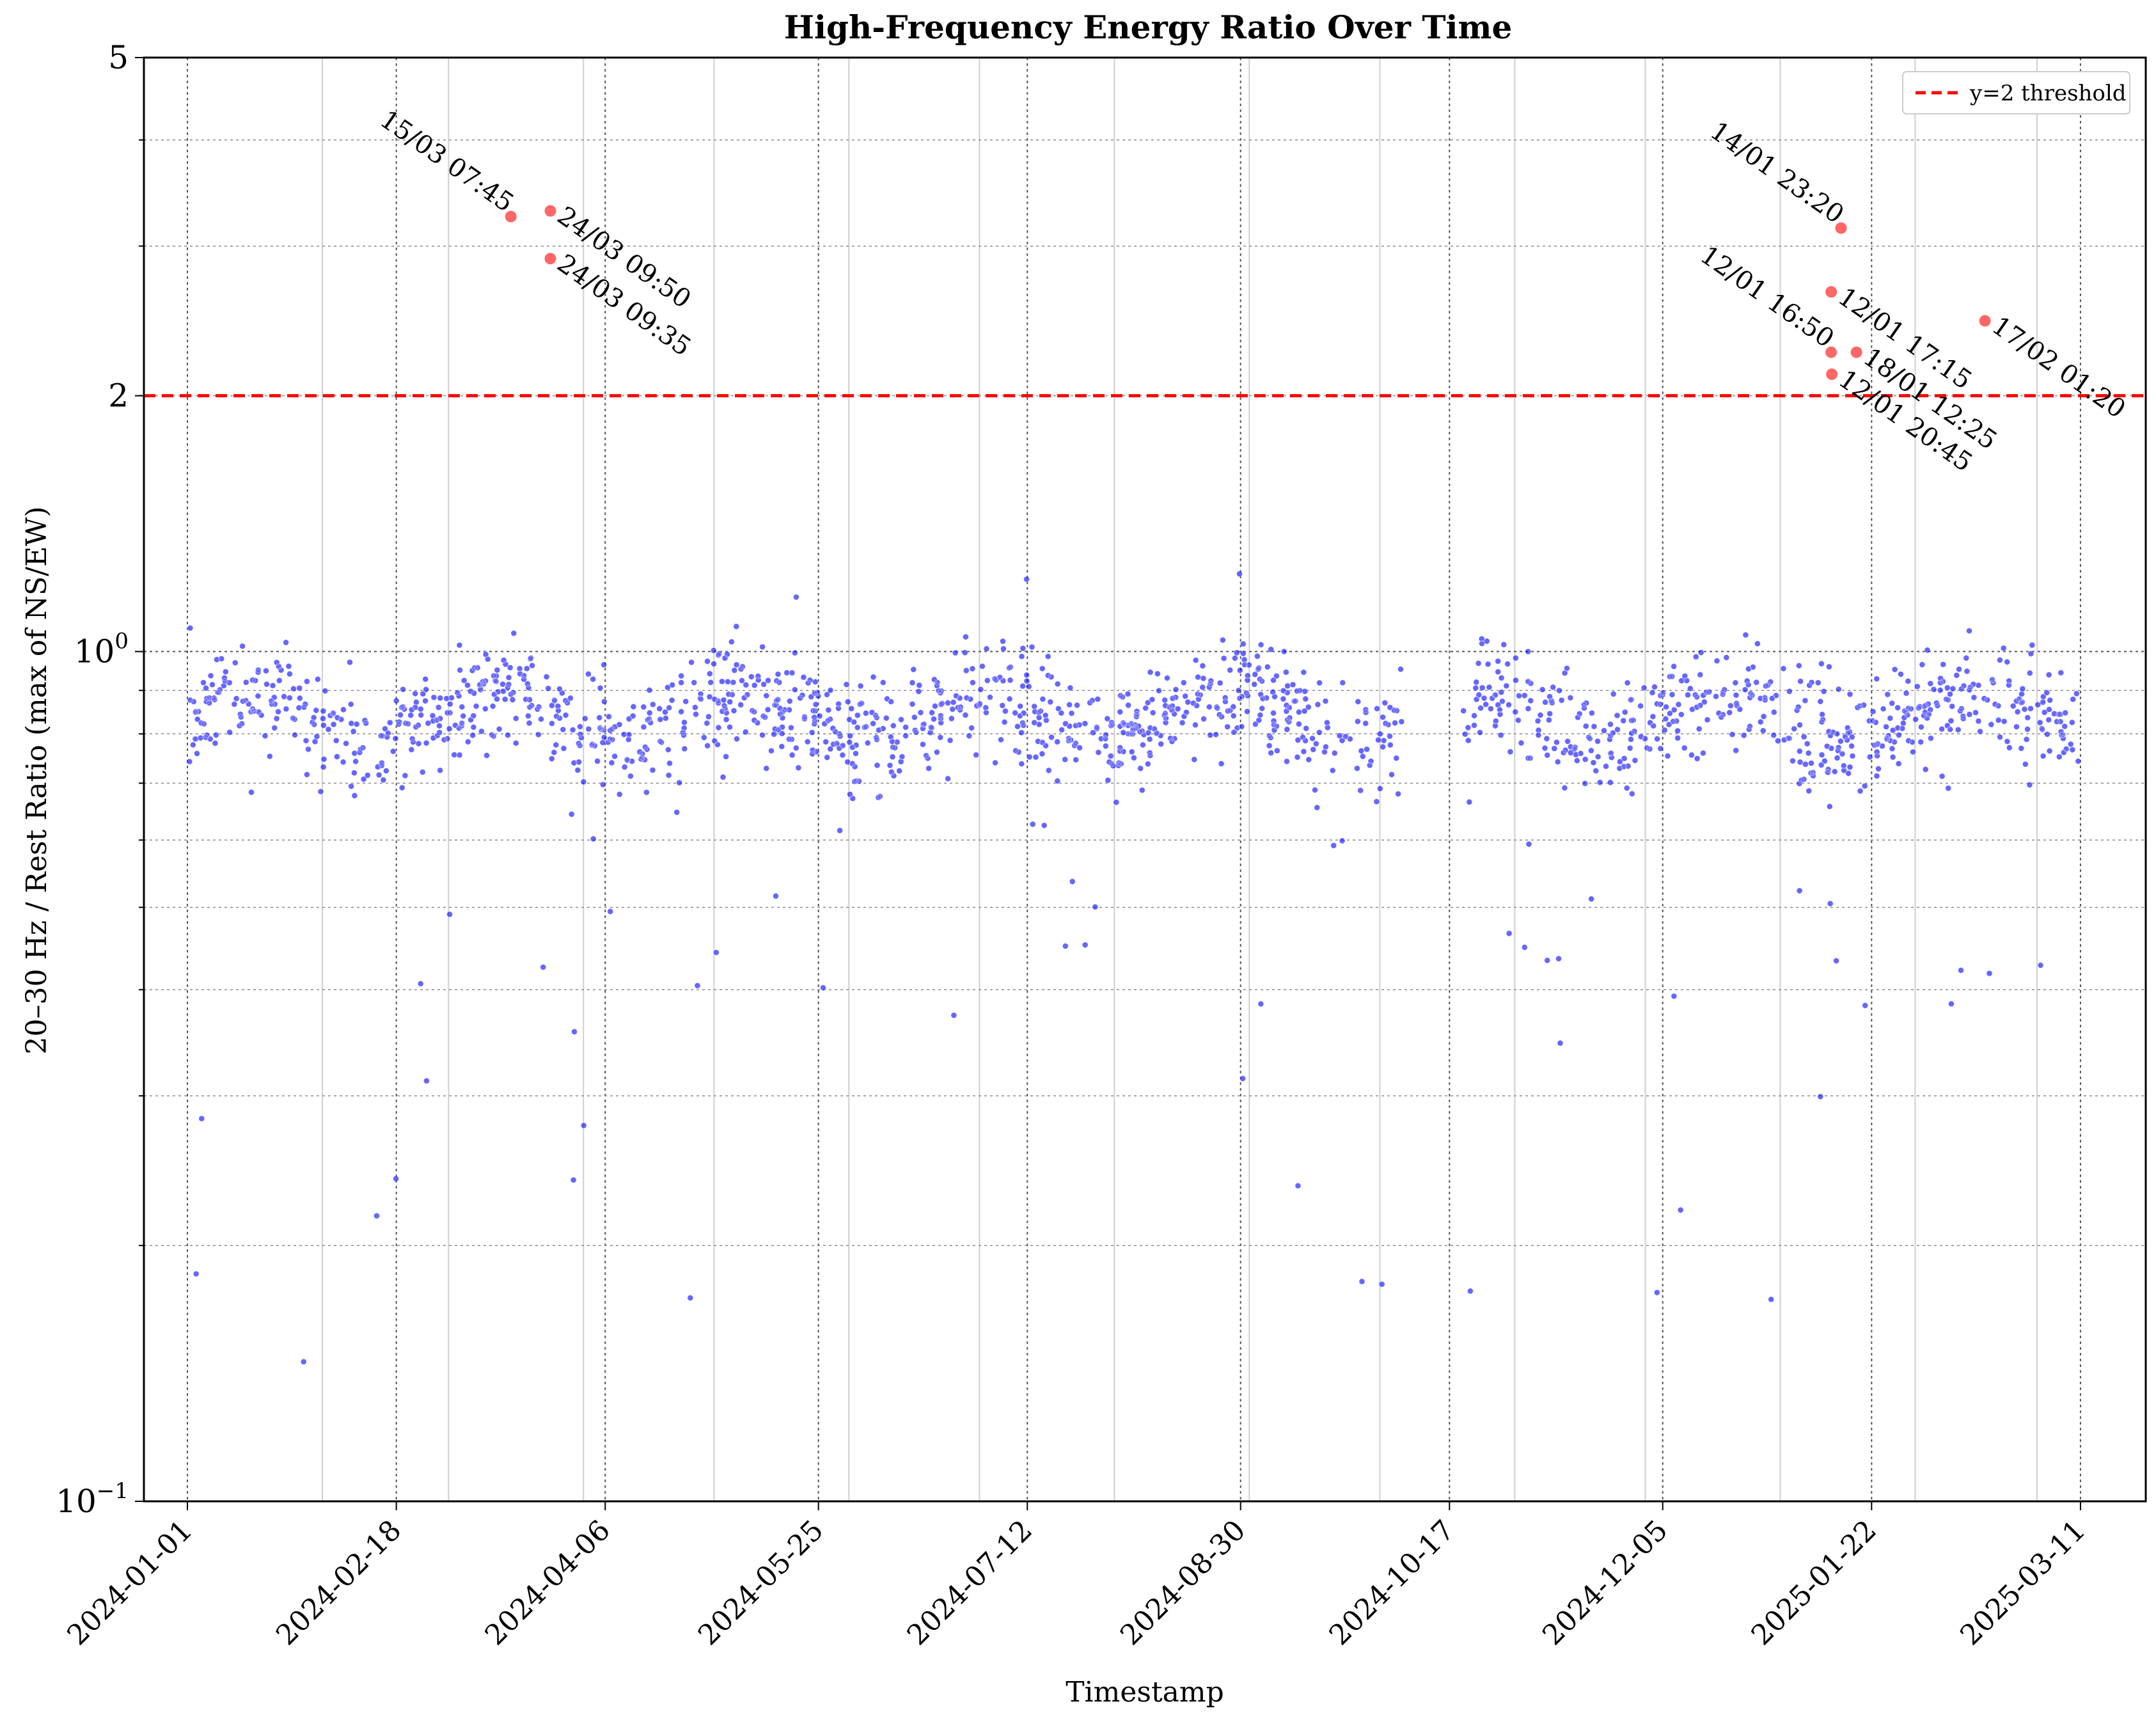 Image resolution: width=2156 pixels, height=1722 pixels. What do you see at coordinates (1145, 1692) in the screenshot?
I see `x-axis-label: Timestamp` at bounding box center [1145, 1692].